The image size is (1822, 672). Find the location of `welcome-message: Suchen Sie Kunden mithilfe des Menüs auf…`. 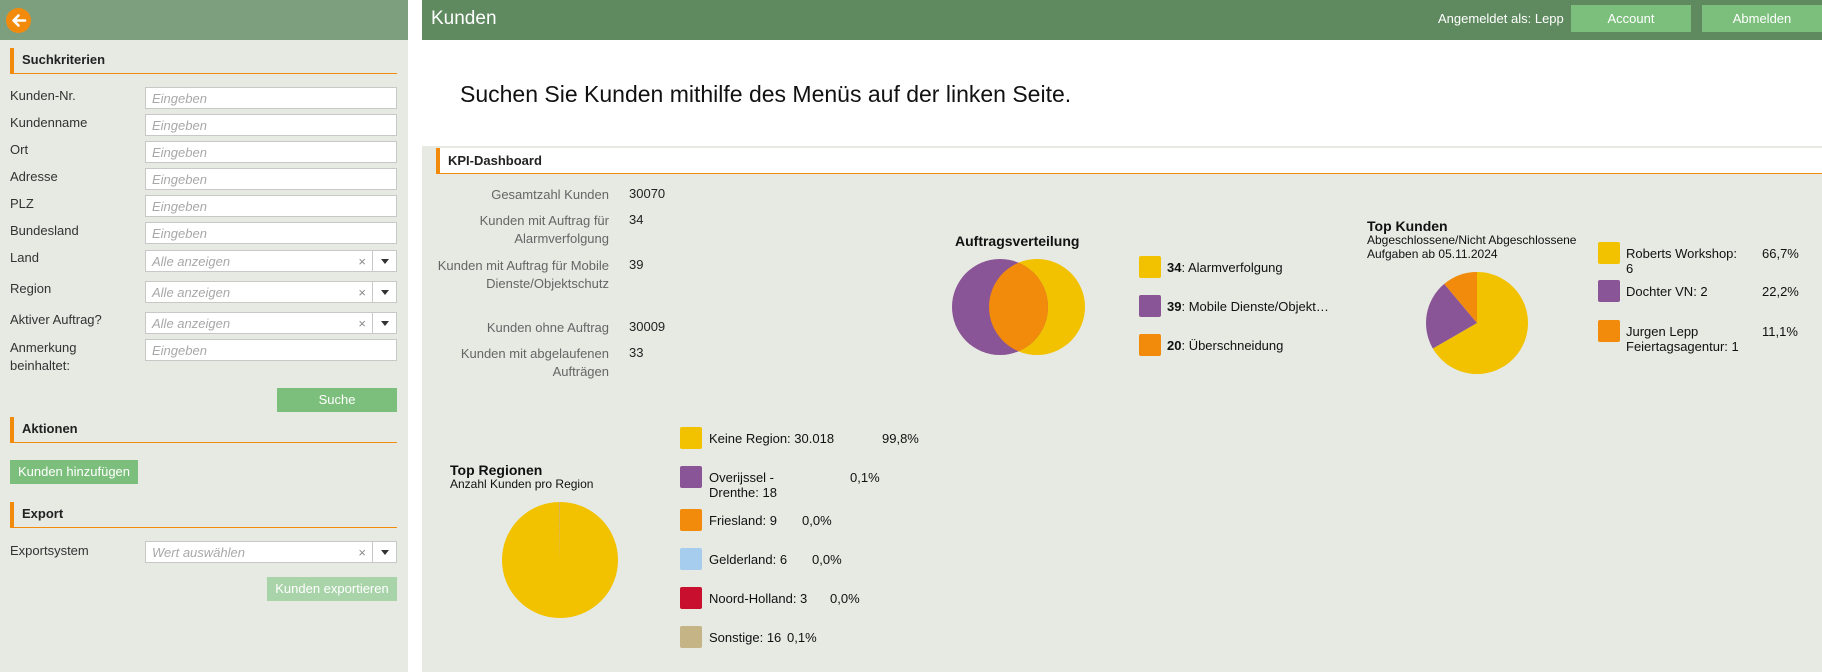

welcome-message: Suchen Sie Kunden mithilfe des Menüs auf… is located at coordinates (766, 94).